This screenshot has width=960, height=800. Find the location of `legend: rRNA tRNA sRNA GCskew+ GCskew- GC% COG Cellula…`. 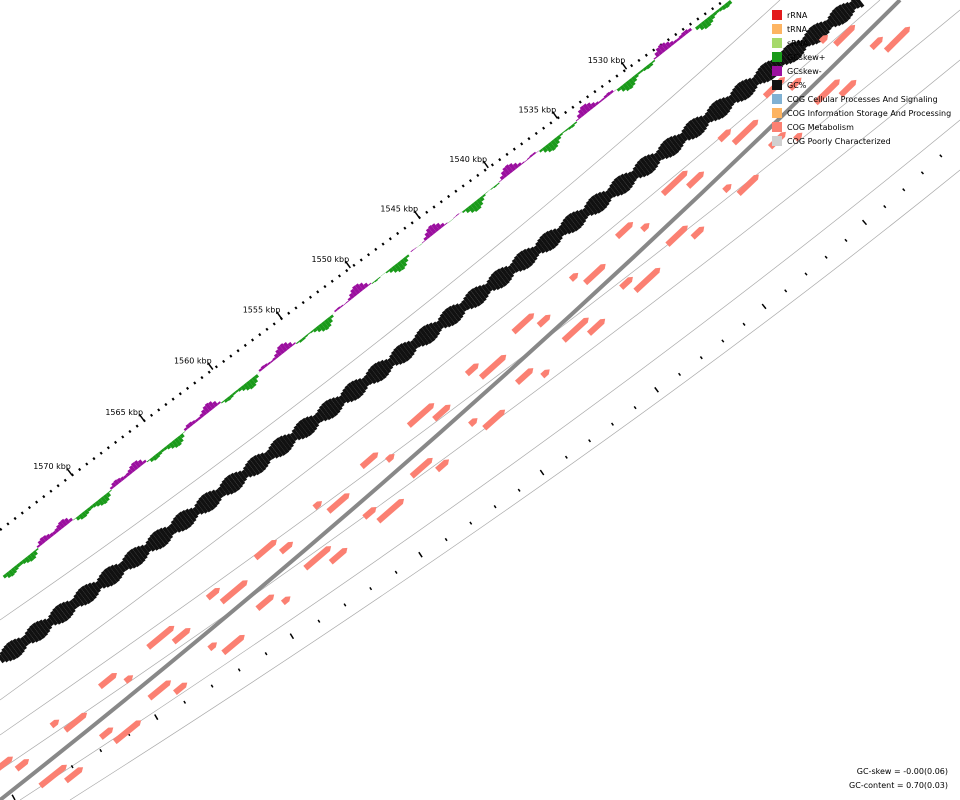

legend: rRNA tRNA sRNA GCskew+ GCskew- GC% COG Cellula… is located at coordinates (861, 78).